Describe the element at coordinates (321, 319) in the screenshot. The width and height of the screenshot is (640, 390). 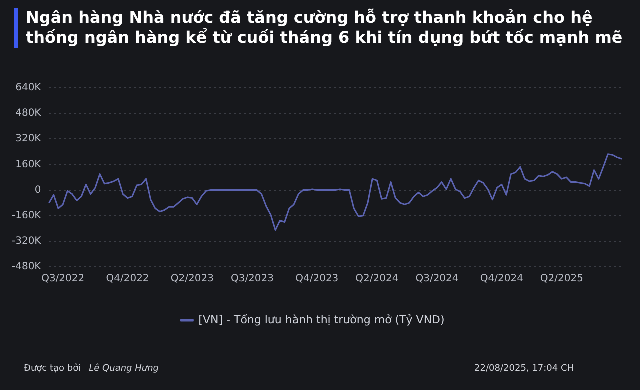
I see `legend-label: [VN] - Tổng lưu hành thị trường mở (Tỷ VND)` at that location.